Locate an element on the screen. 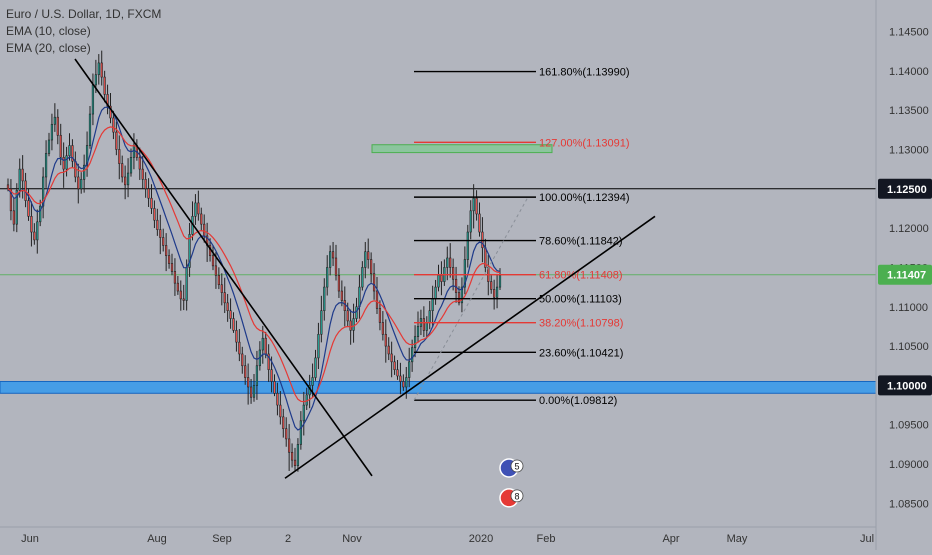 Image resolution: width=932 pixels, height=555 pixels. support-zone is located at coordinates (438, 387).